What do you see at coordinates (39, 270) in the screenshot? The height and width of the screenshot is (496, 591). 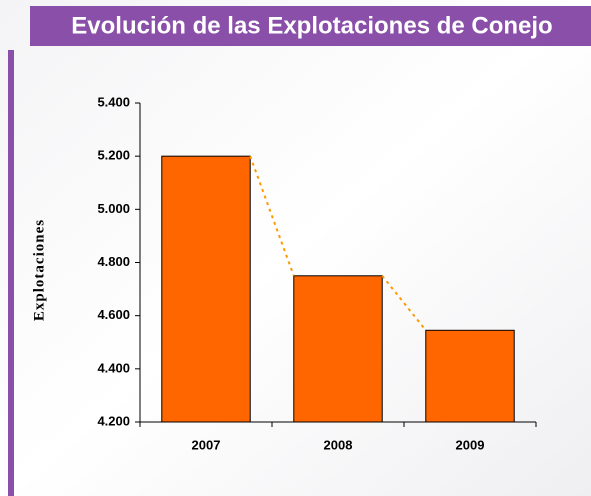 I see `y-axis-label: Explotaciones` at bounding box center [39, 270].